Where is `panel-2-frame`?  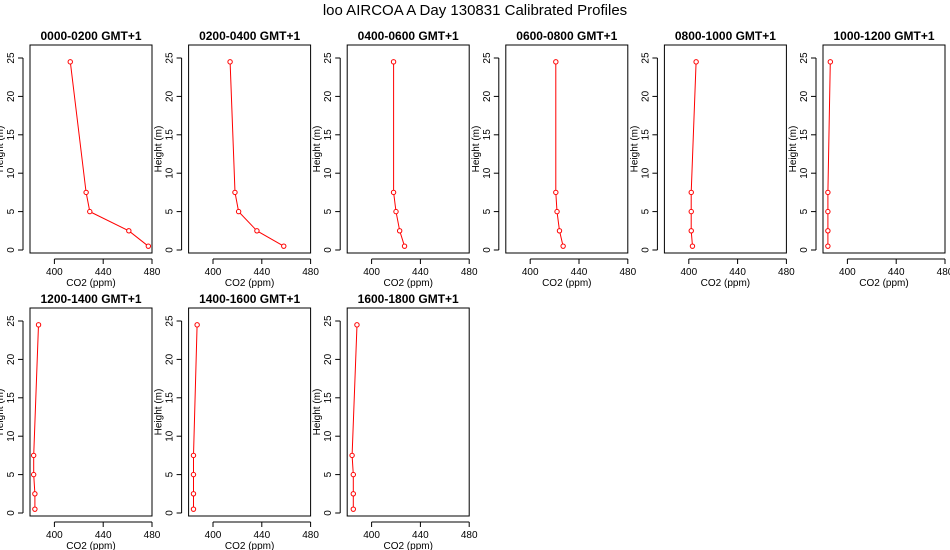 panel-2-frame is located at coordinates (250, 149).